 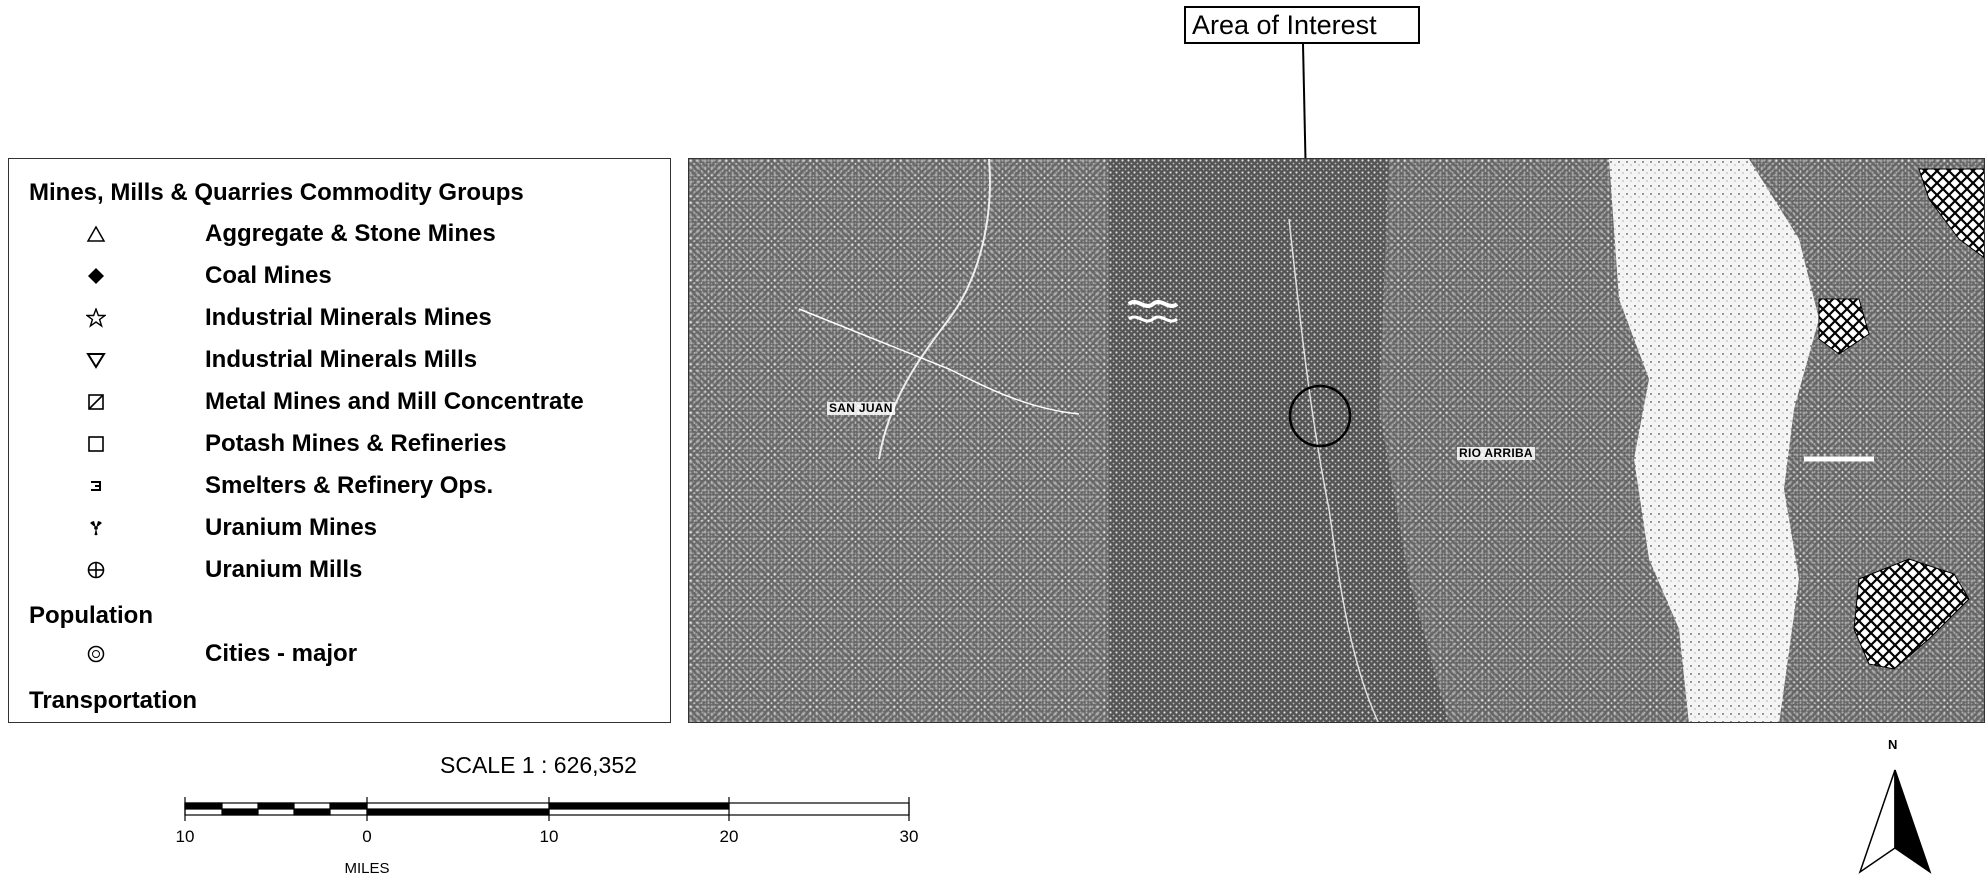 What do you see at coordinates (113, 700) in the screenshot?
I see `legend-transportation-heading: Transportation` at bounding box center [113, 700].